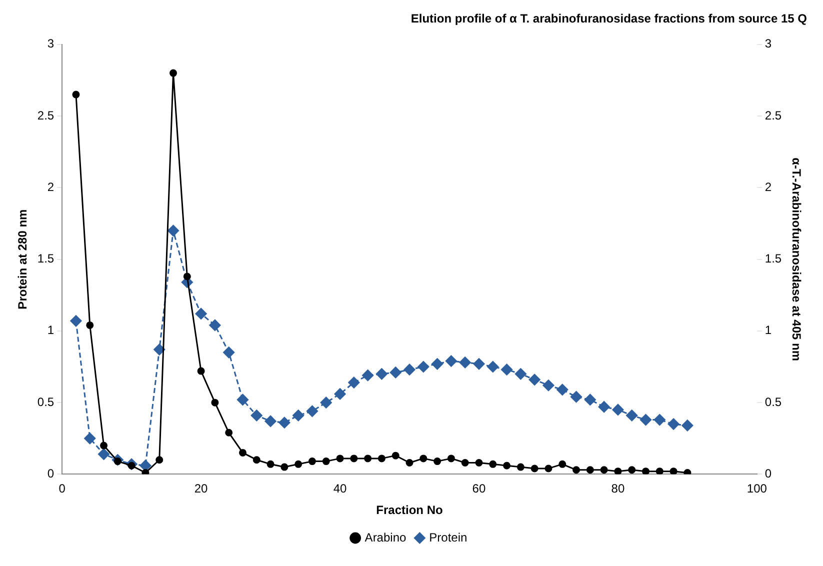  I want to click on y2-tick-label: 0.5, so click(773, 401).